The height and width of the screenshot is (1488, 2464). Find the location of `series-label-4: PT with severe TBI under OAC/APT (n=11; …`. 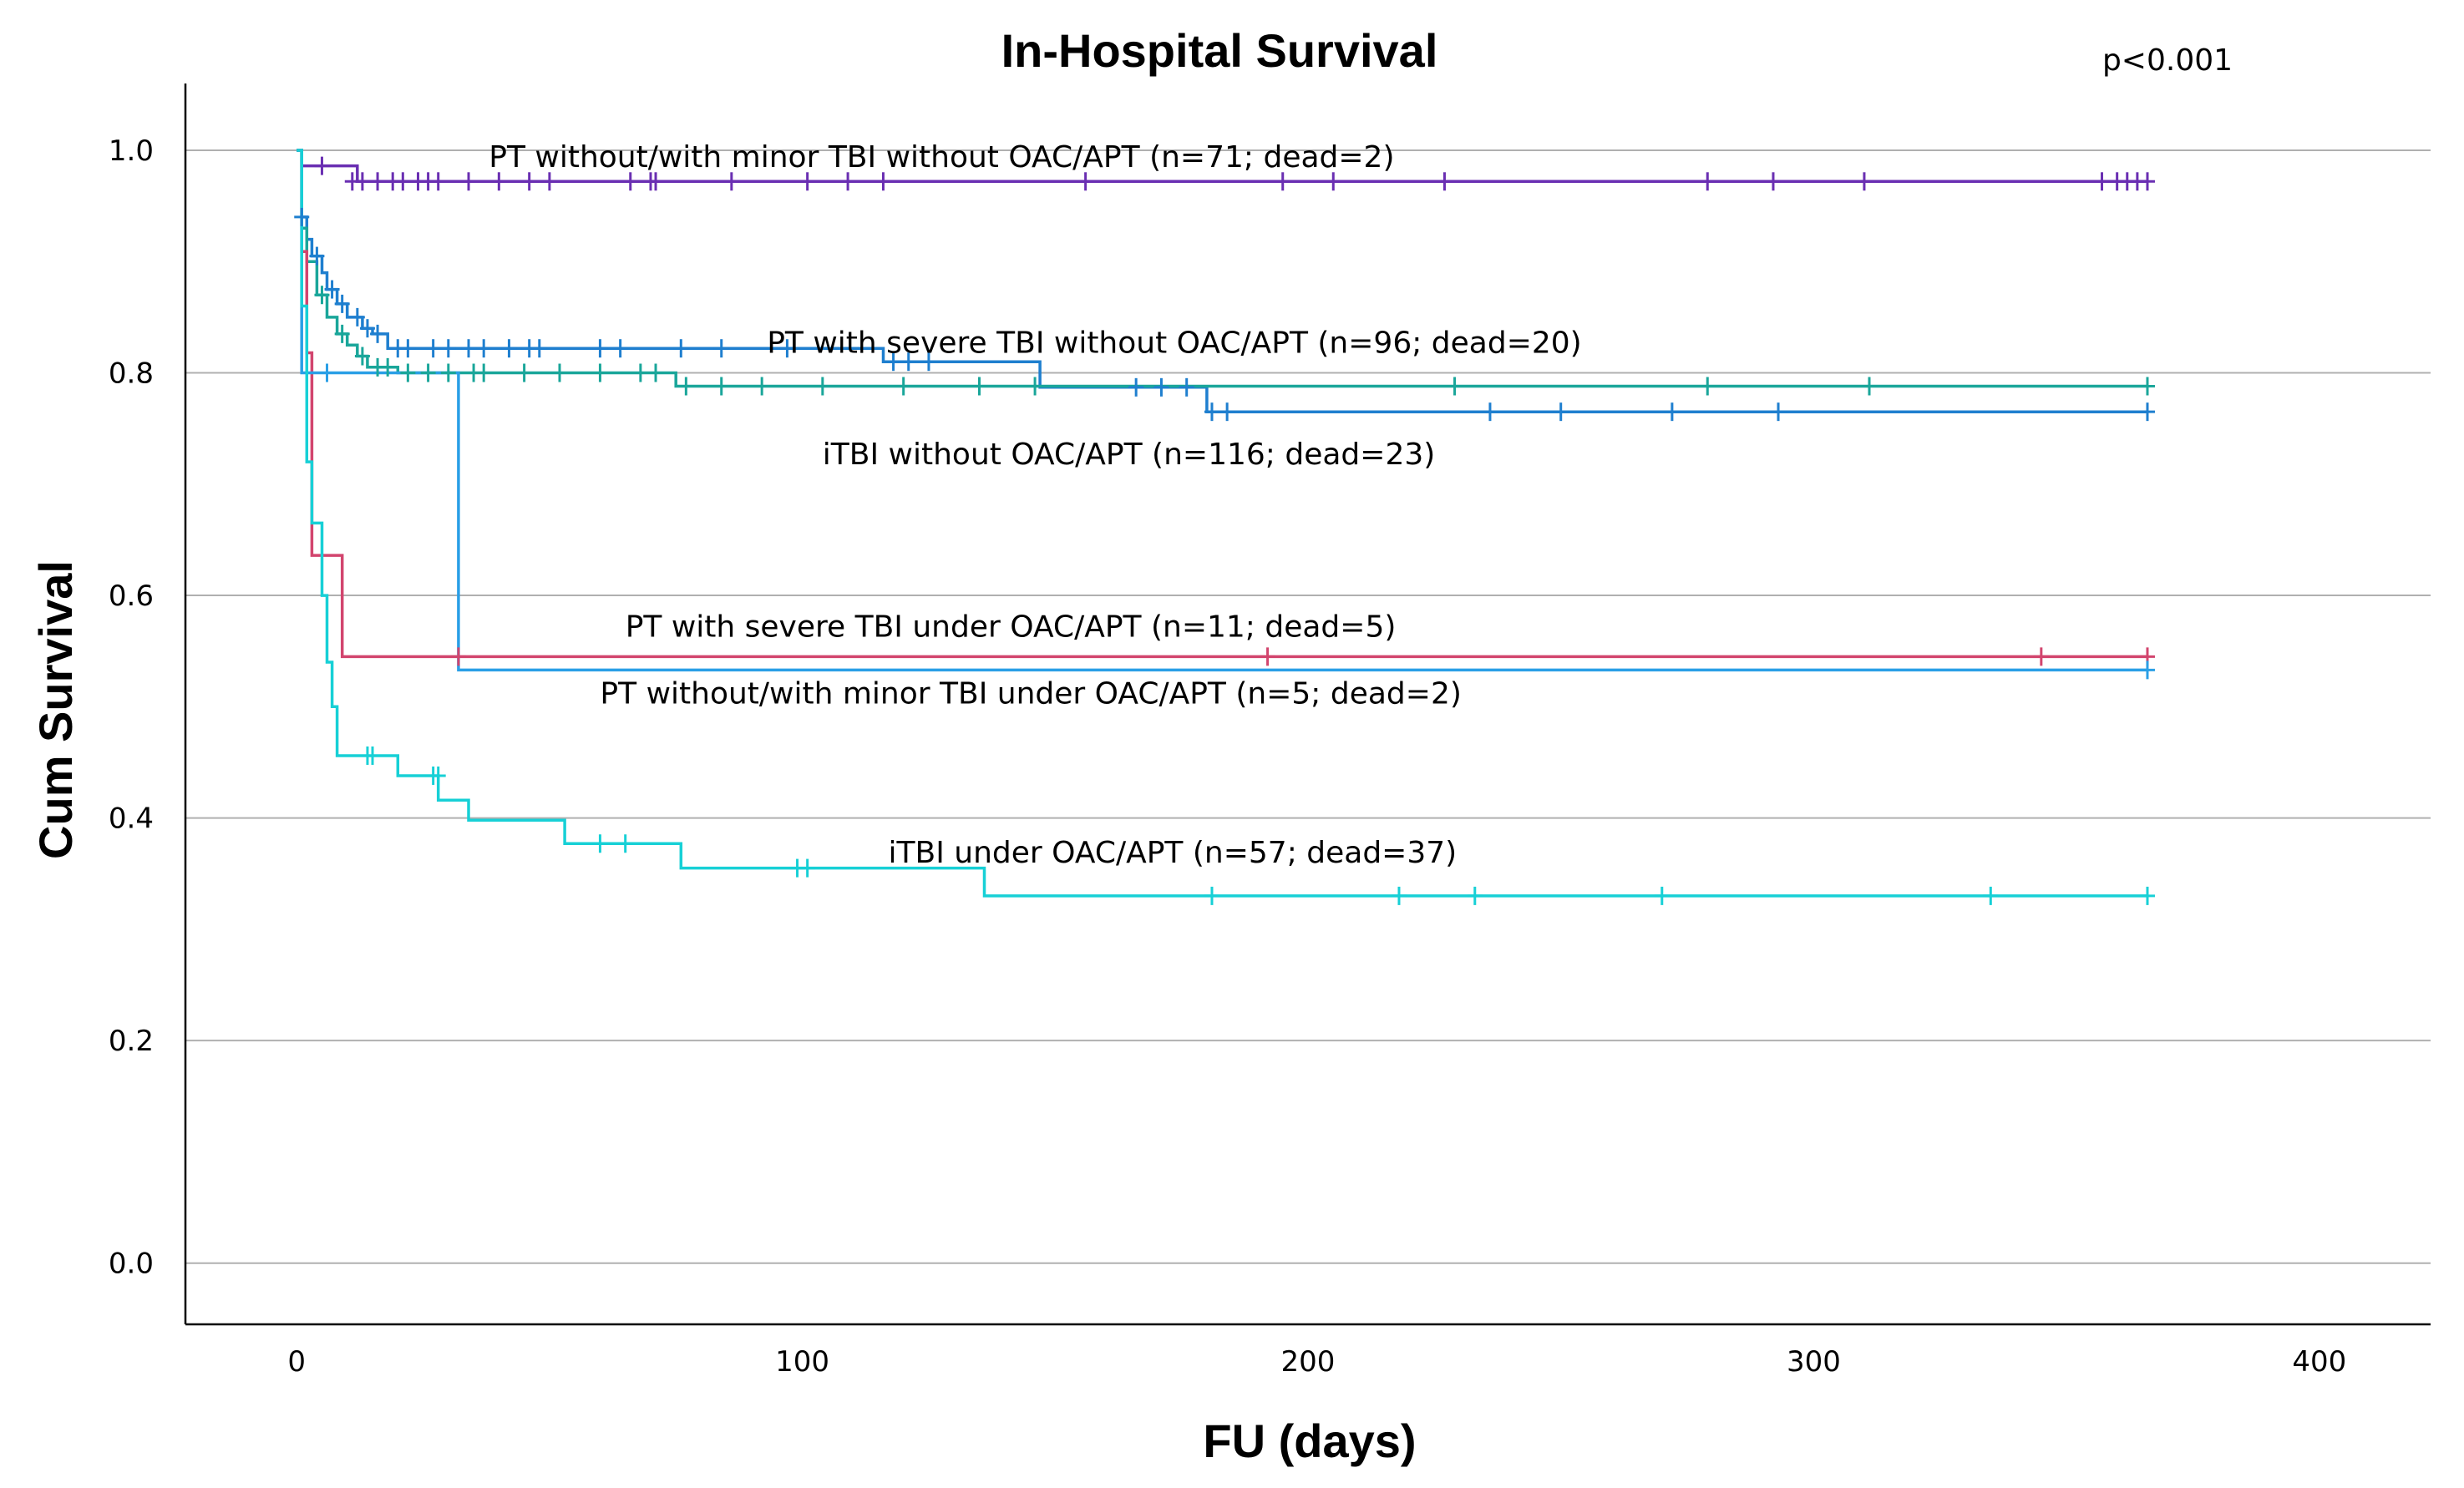

series-label-4: PT with severe TBI under OAC/APT (n=11; … is located at coordinates (1012, 627).